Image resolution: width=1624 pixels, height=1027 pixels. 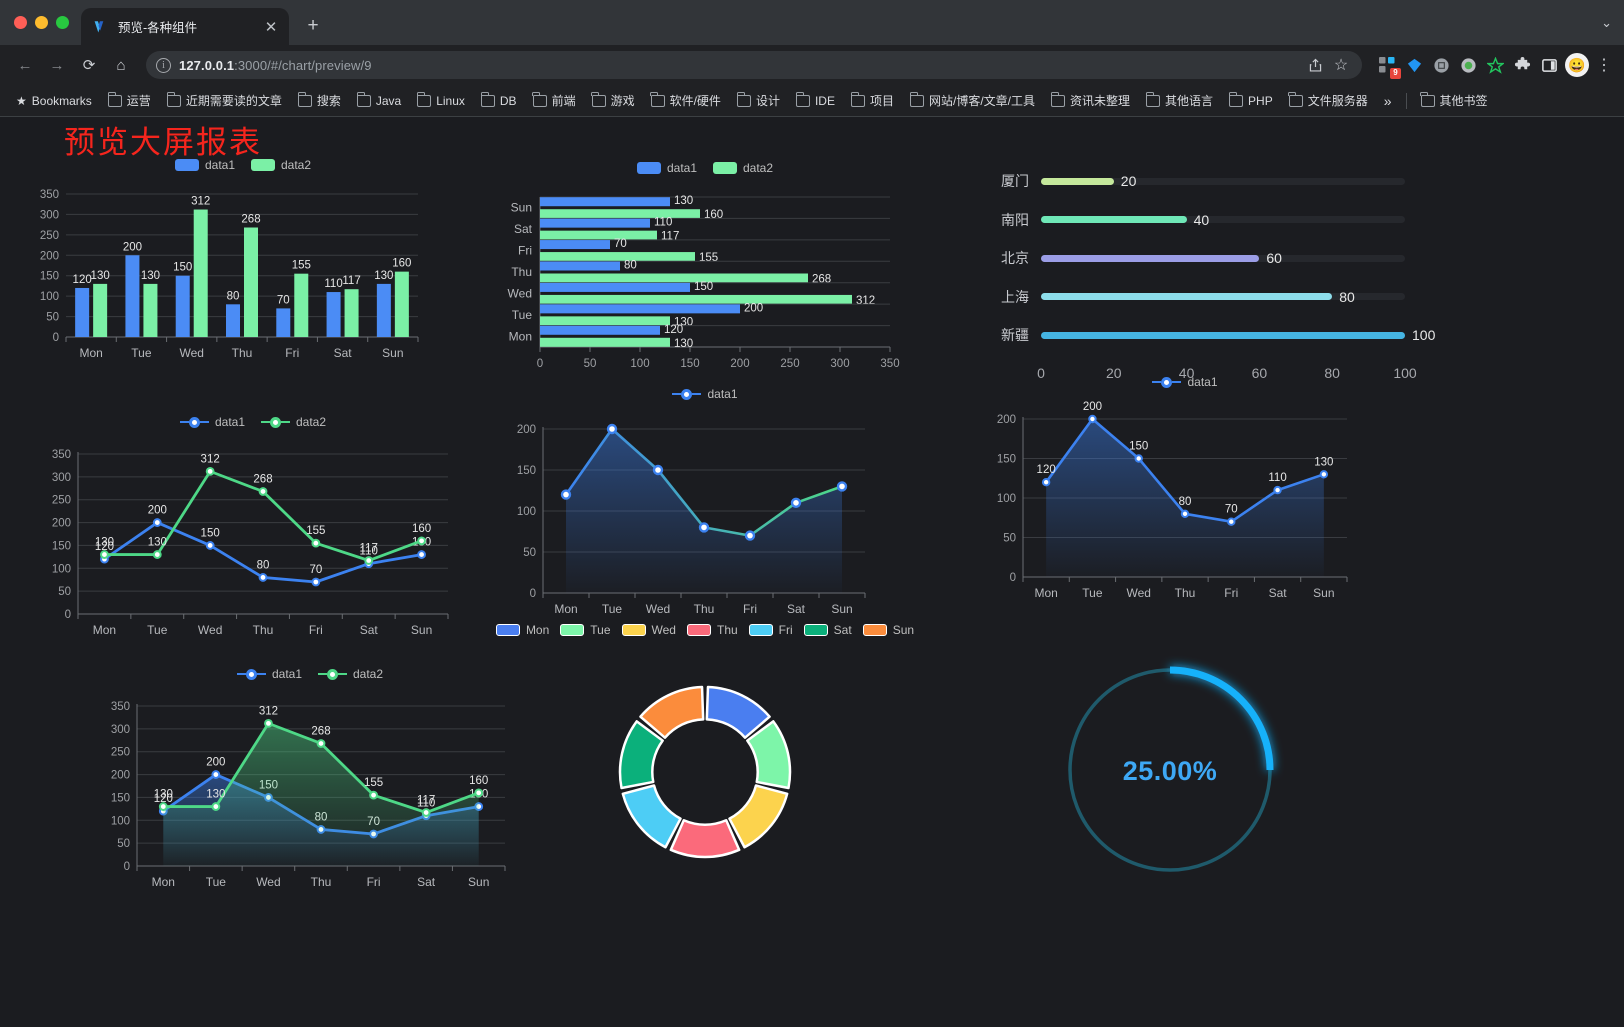 I want to click on bookmark-folder-16: 文件服务器, so click(x=1328, y=100).